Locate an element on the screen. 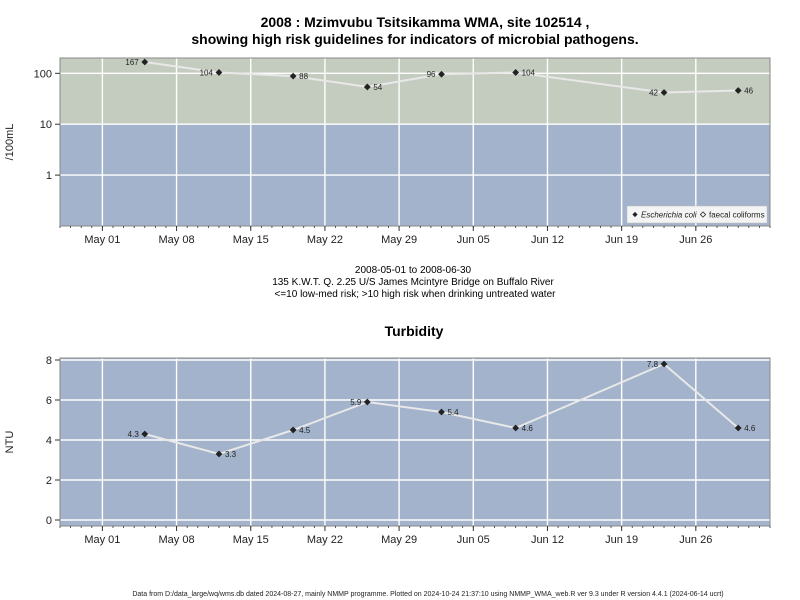  turbidity-title: Turbidity is located at coordinates (414, 331).